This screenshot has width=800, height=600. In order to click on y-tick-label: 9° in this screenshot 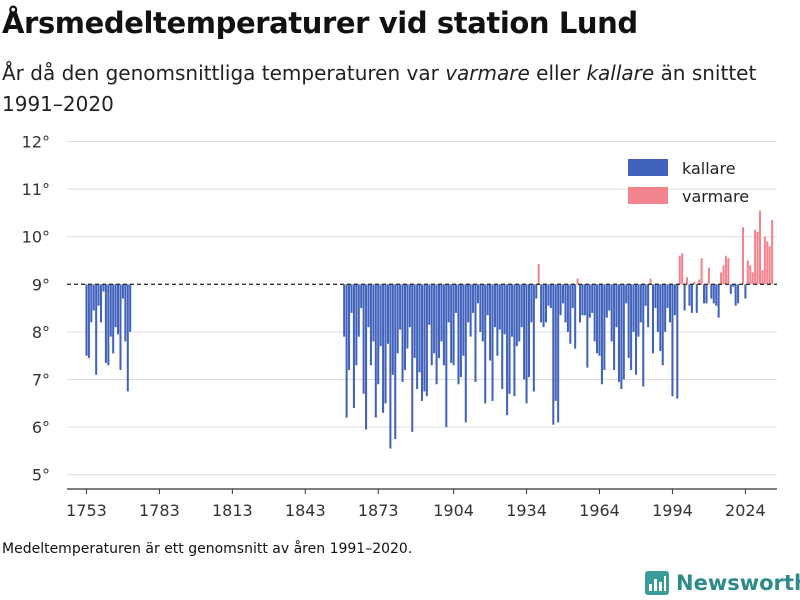, I will do `click(41, 284)`.